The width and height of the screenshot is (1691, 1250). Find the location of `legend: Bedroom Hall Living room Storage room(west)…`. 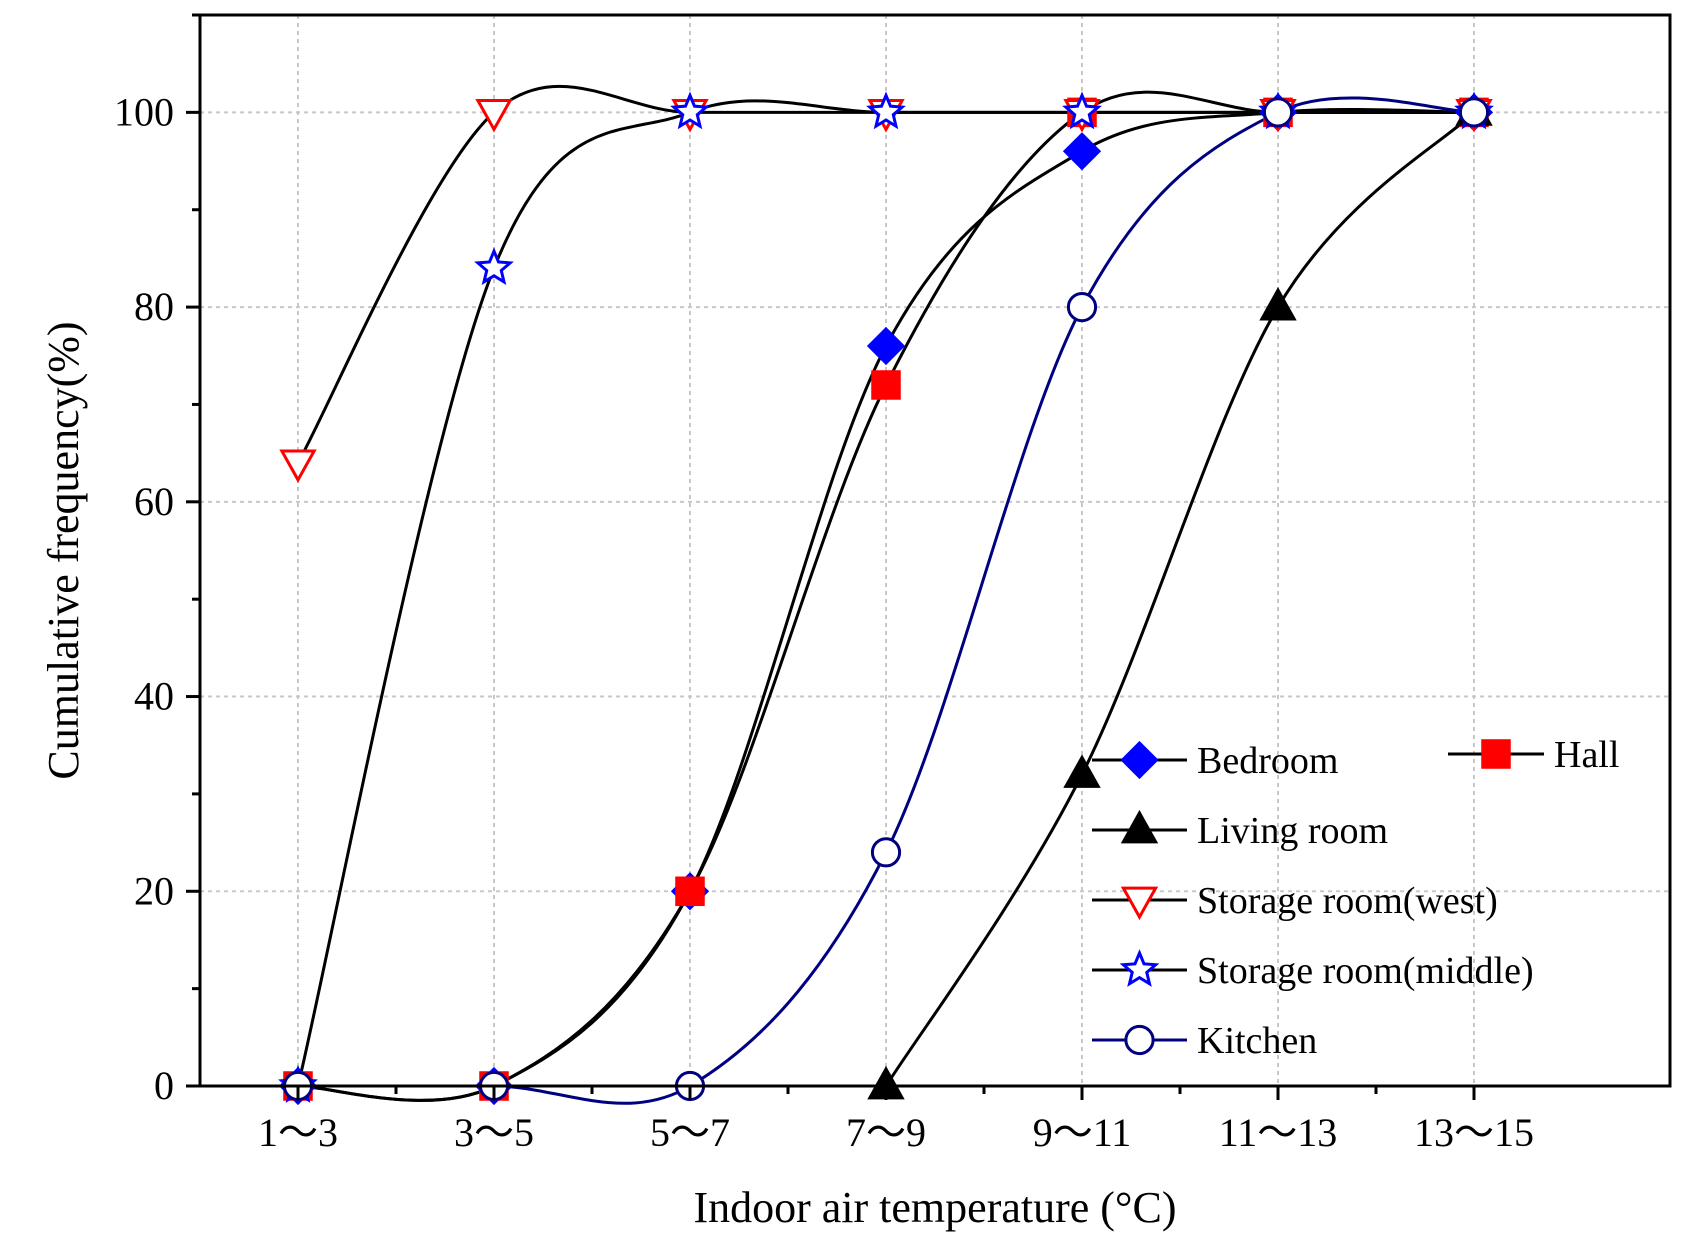

legend: Bedroom Hall Living room Storage room(west)… is located at coordinates (1355, 898).